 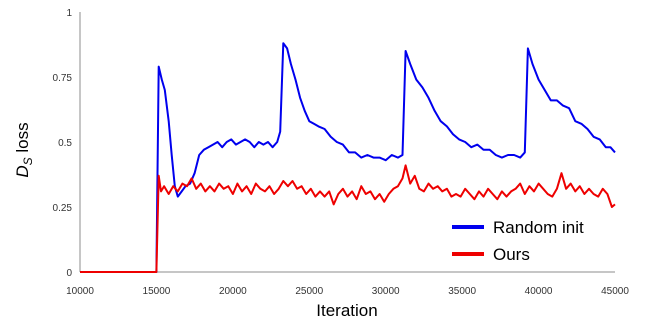 I want to click on y-axis-title: DS loss, so click(x=24, y=149).